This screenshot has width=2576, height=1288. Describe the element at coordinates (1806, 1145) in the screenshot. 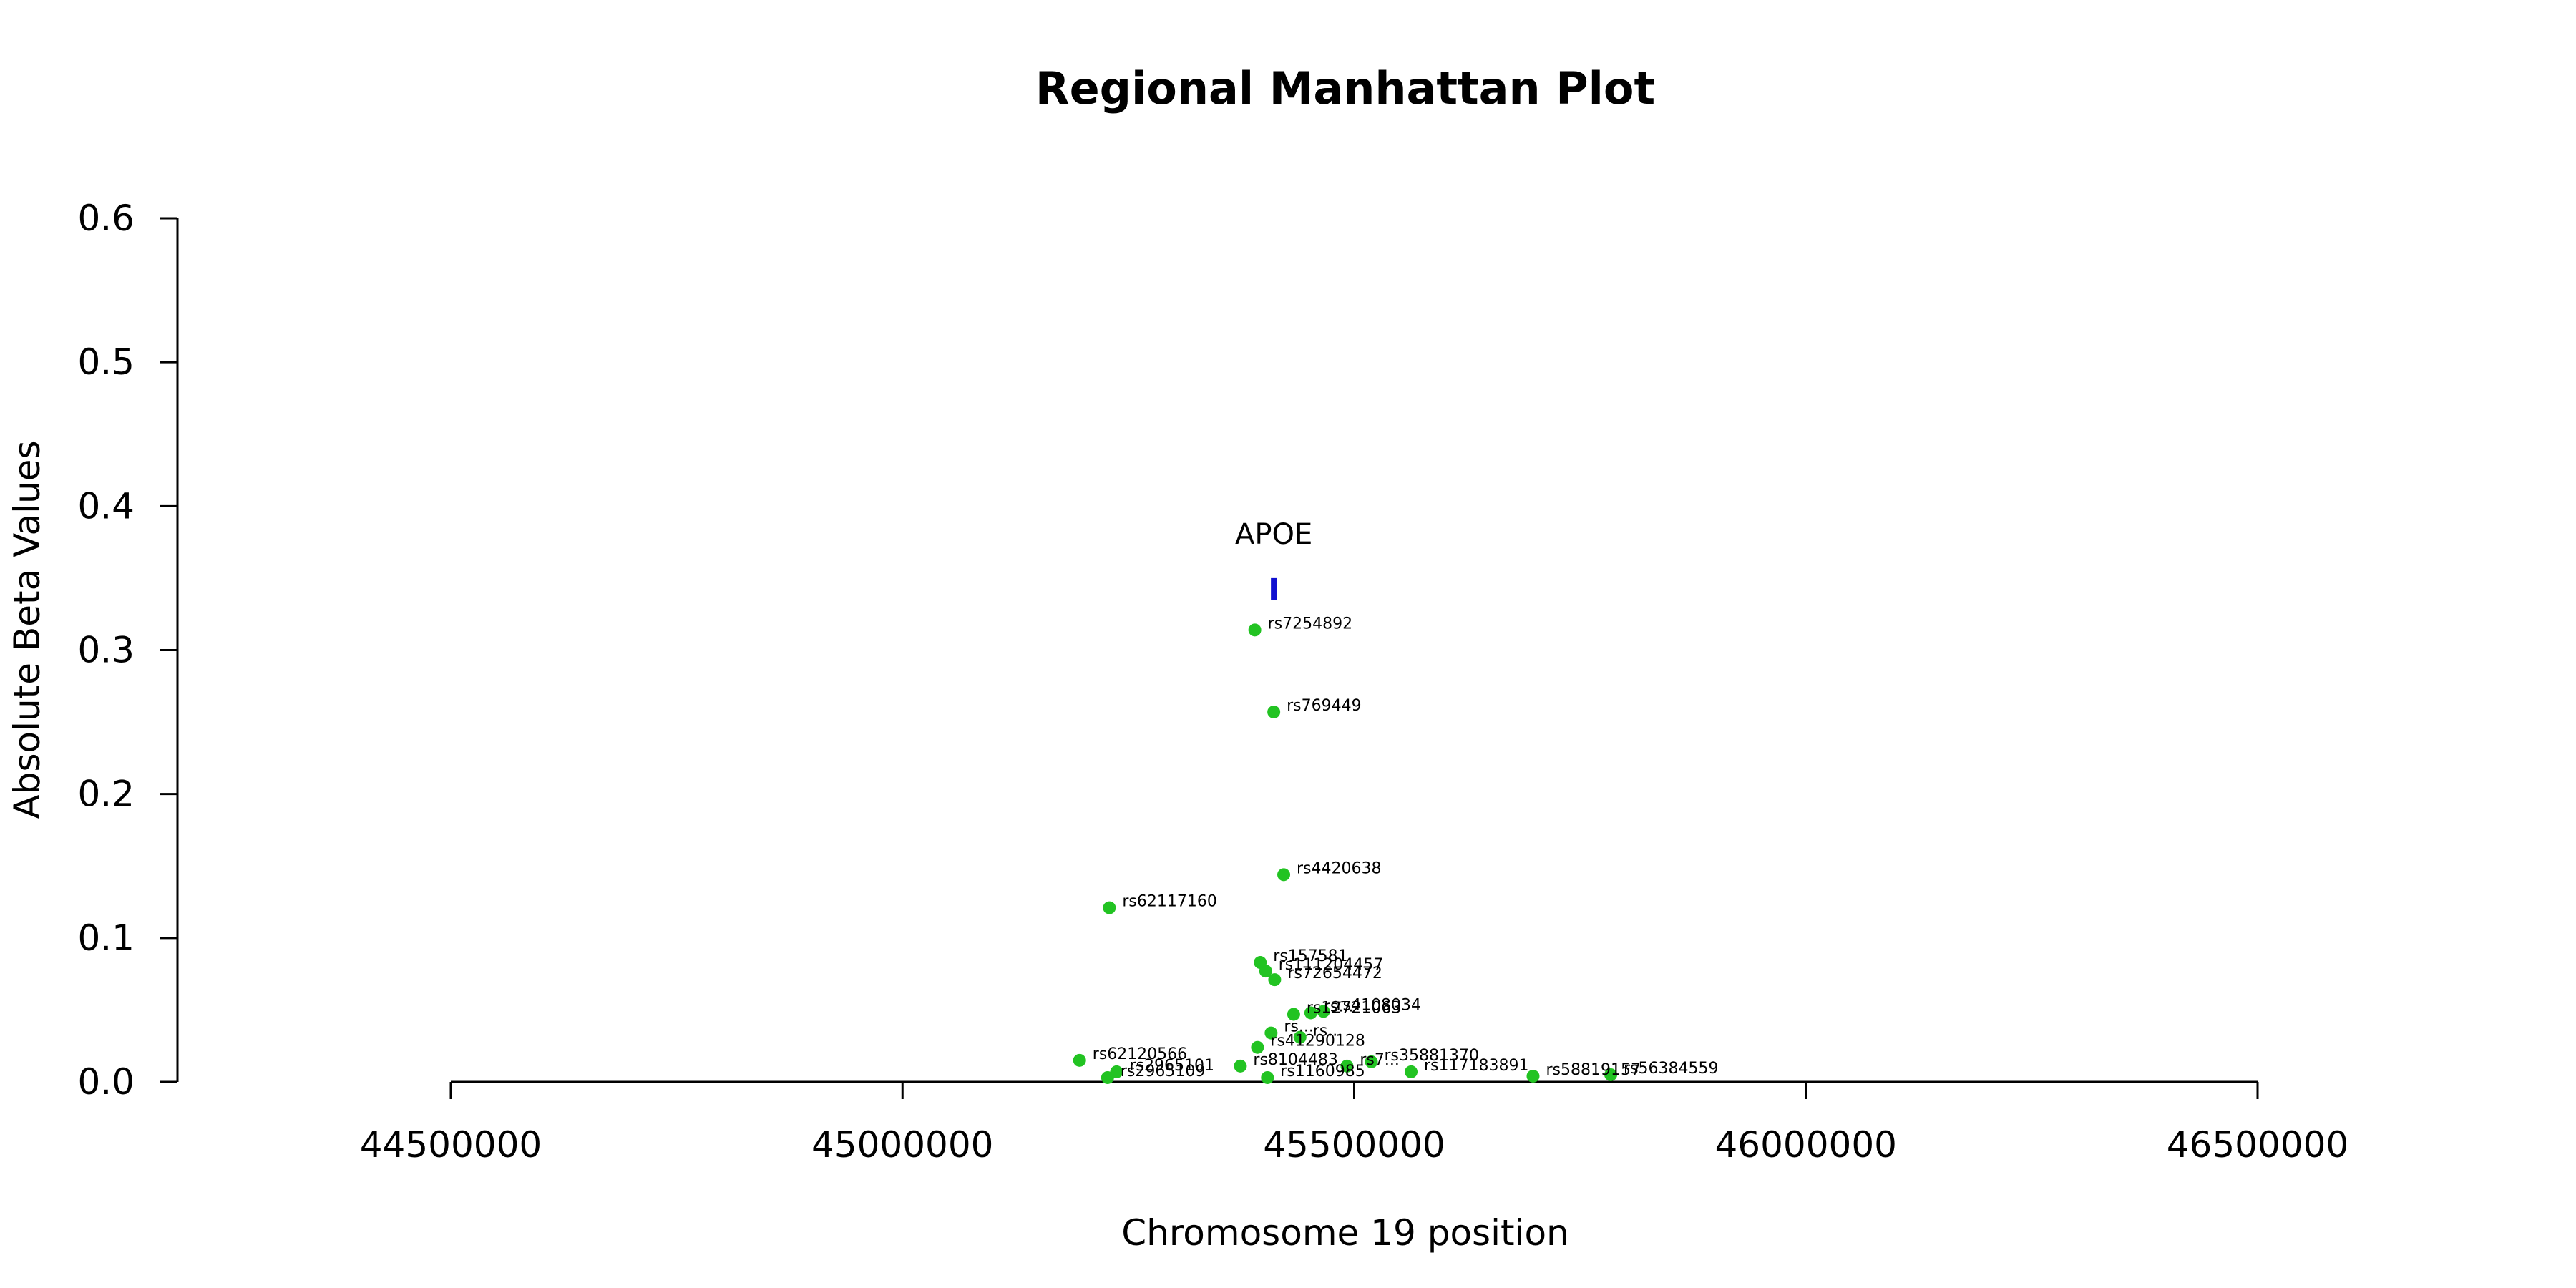

I see `x-tick-label: 46000000` at that location.